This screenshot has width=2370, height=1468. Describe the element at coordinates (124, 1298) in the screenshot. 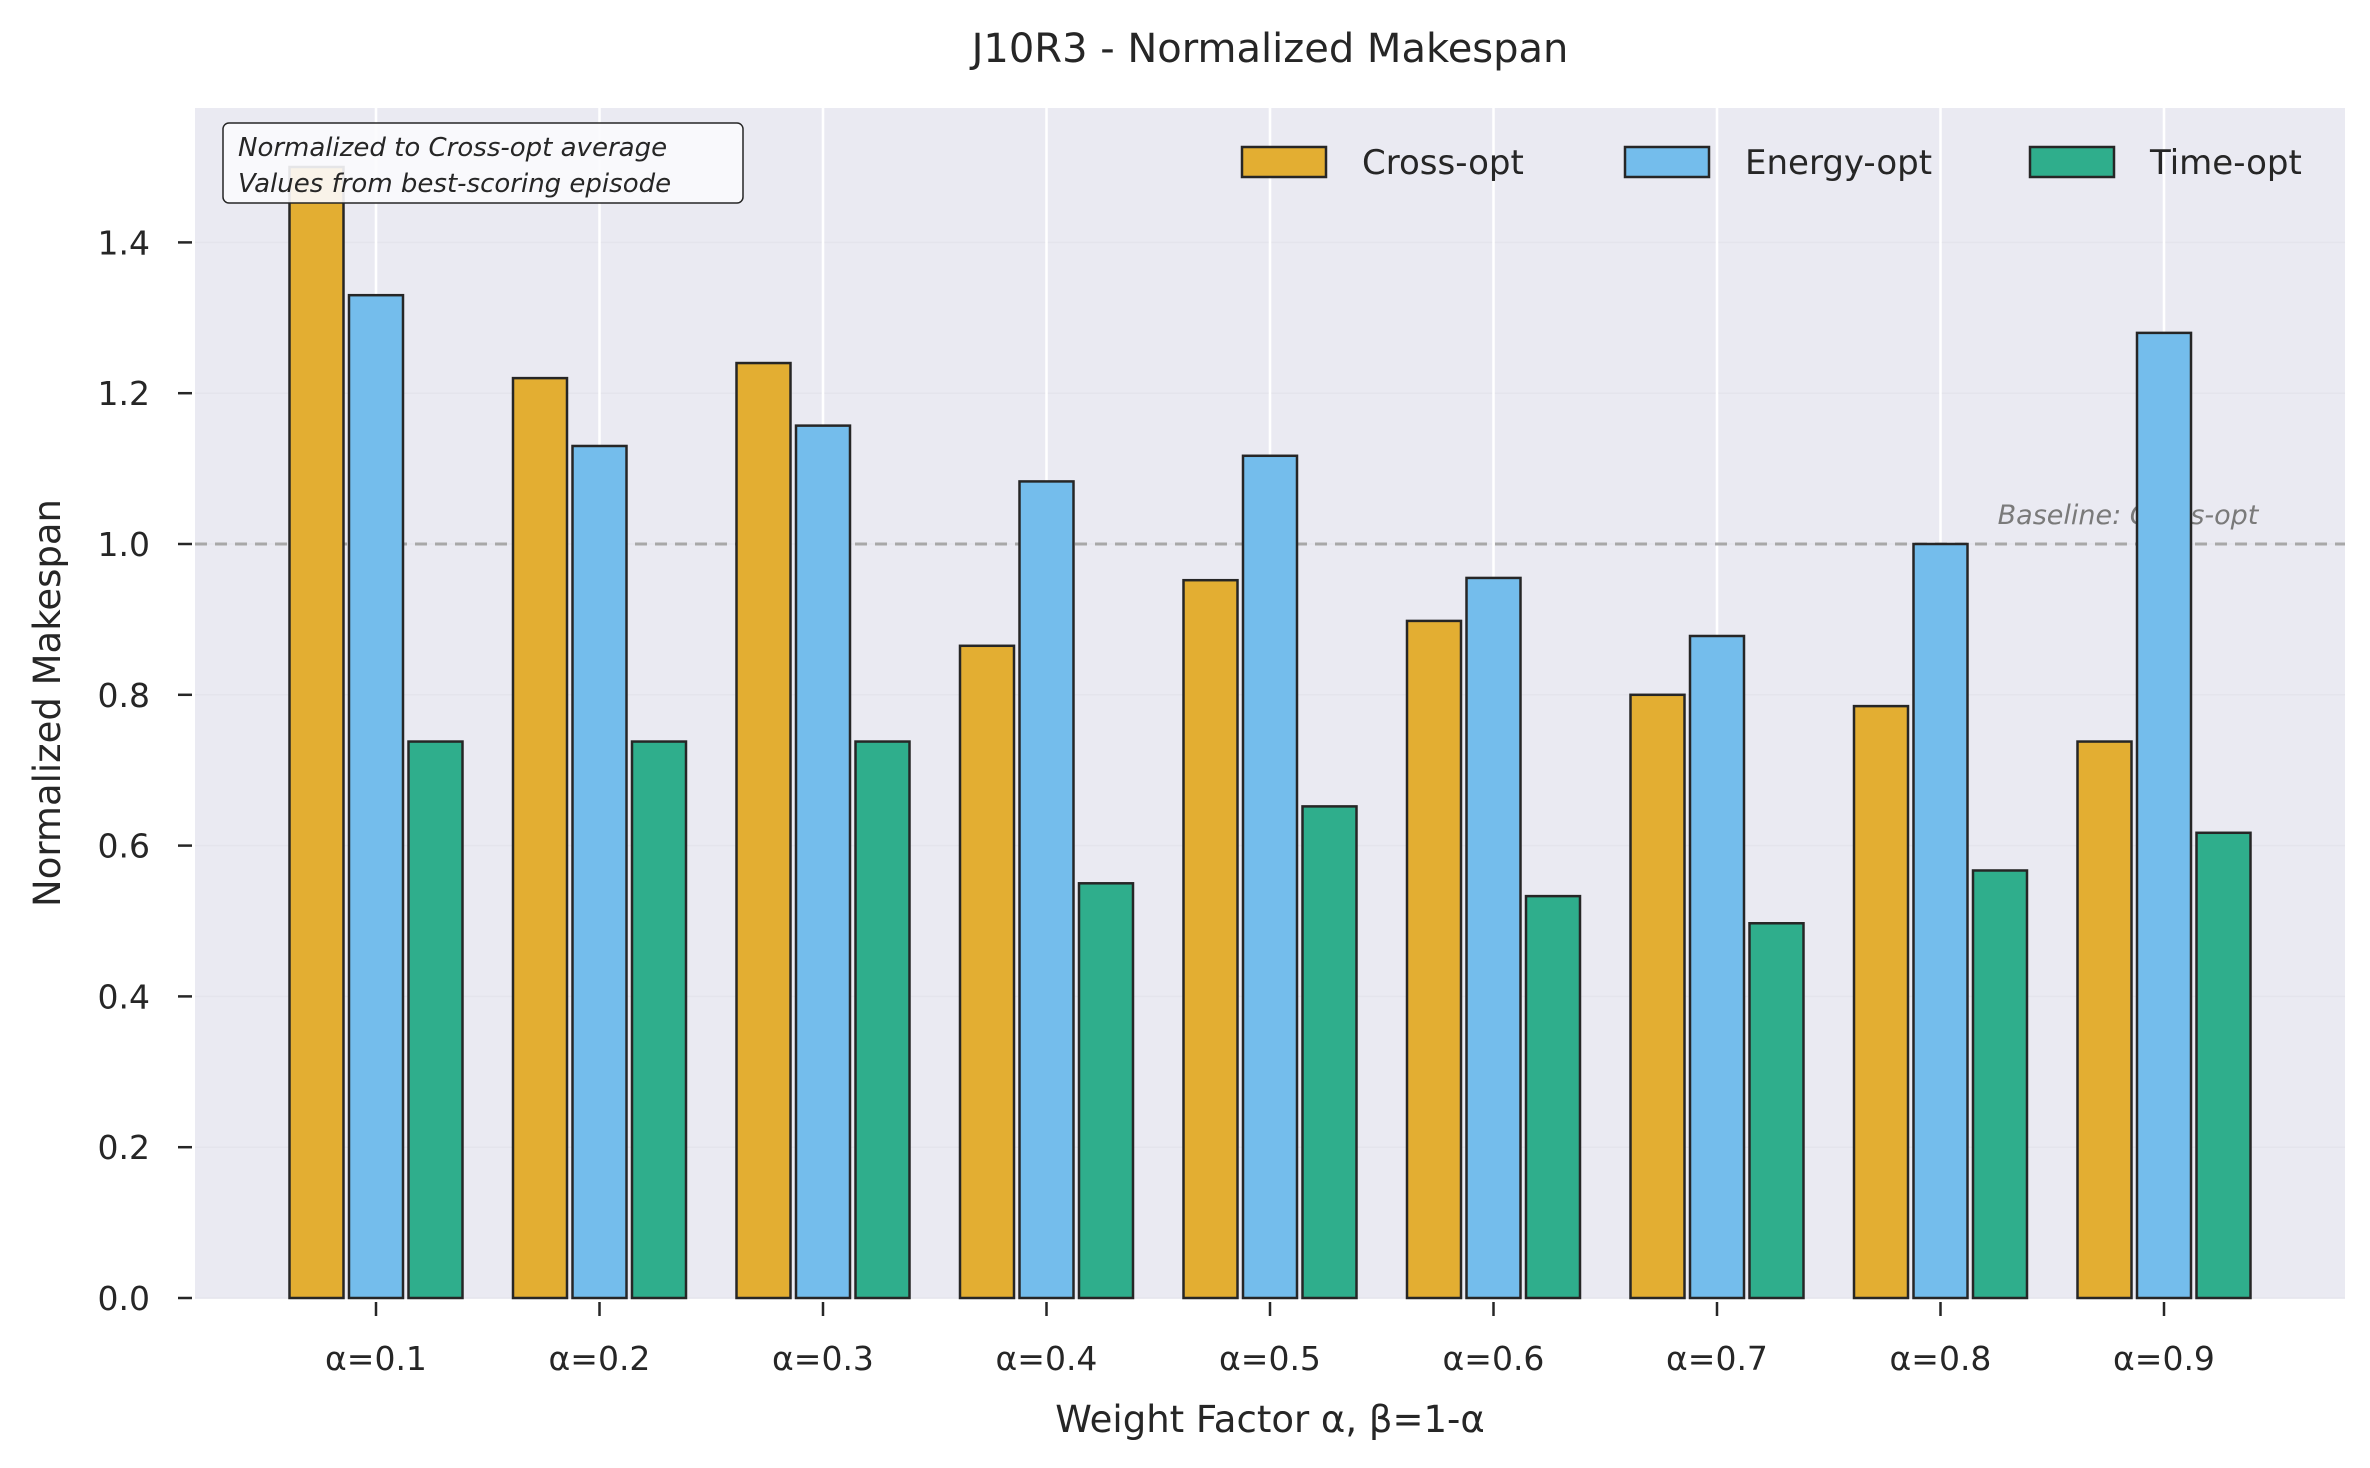

I see `y-tick-label: 0.0` at that location.